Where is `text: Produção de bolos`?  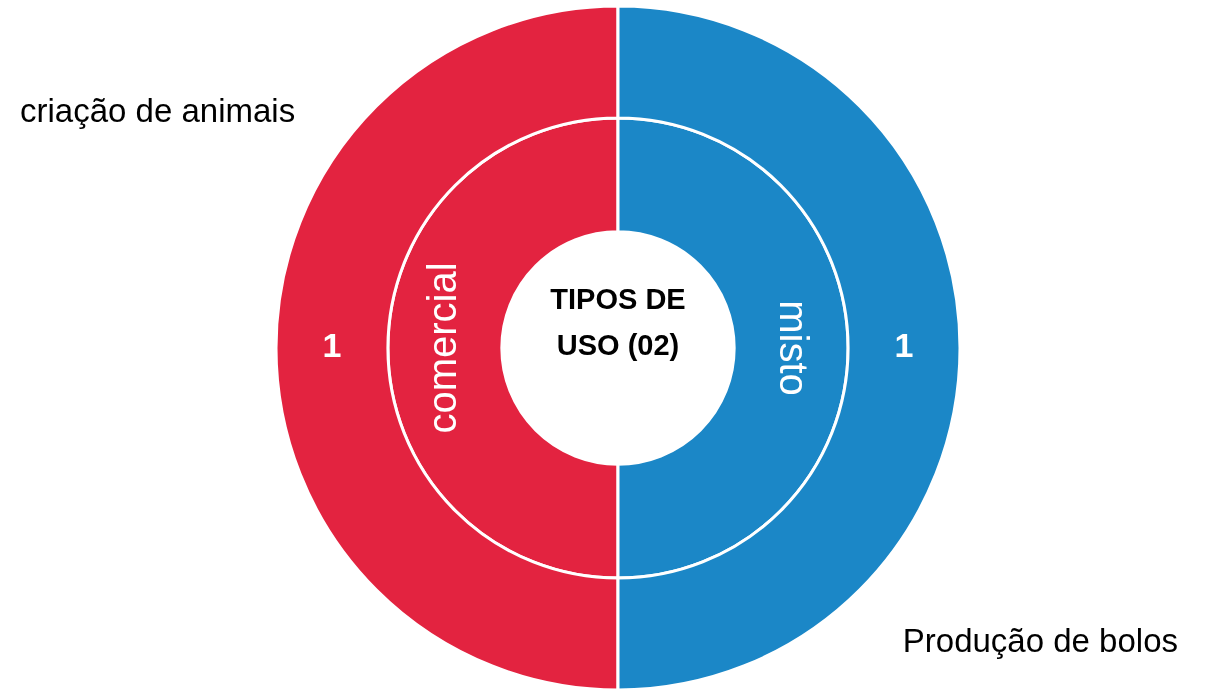
text: Produção de bolos is located at coordinates (1040, 641).